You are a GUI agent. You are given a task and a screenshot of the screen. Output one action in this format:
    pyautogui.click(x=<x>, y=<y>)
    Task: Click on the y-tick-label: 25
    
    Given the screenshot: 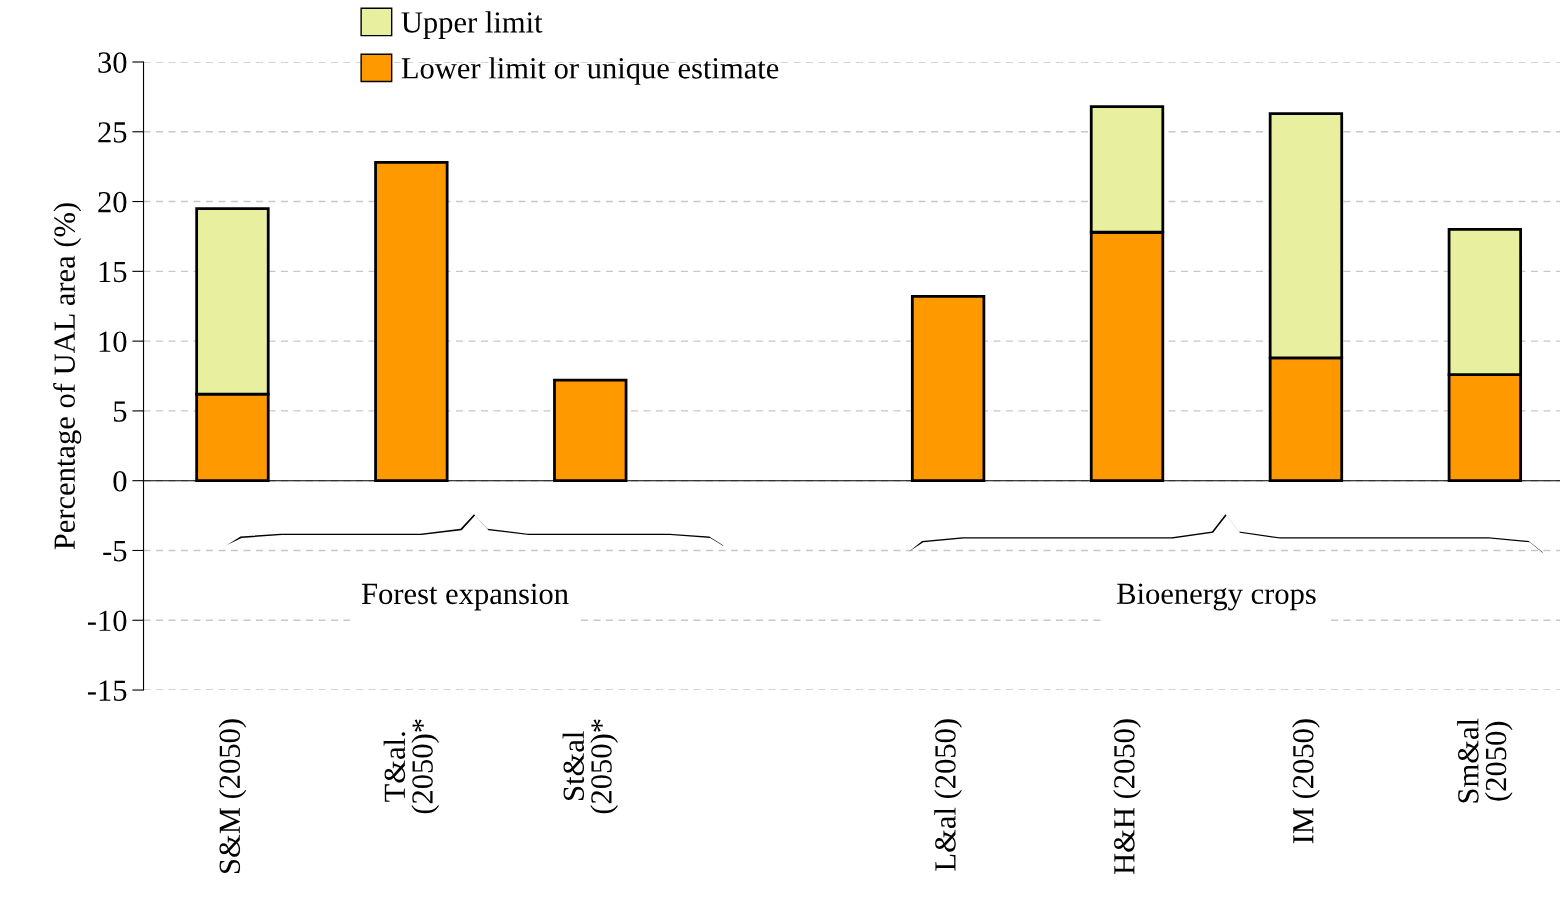 What is the action you would take?
    pyautogui.click(x=112, y=132)
    